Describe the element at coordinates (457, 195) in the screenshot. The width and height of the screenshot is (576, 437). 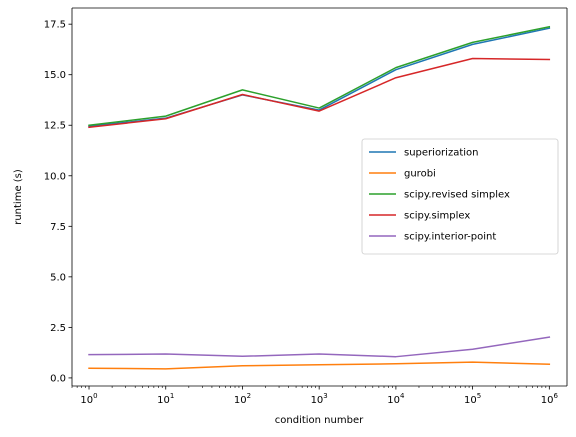
I see `legend-label-2: scipy.revised simplex` at that location.